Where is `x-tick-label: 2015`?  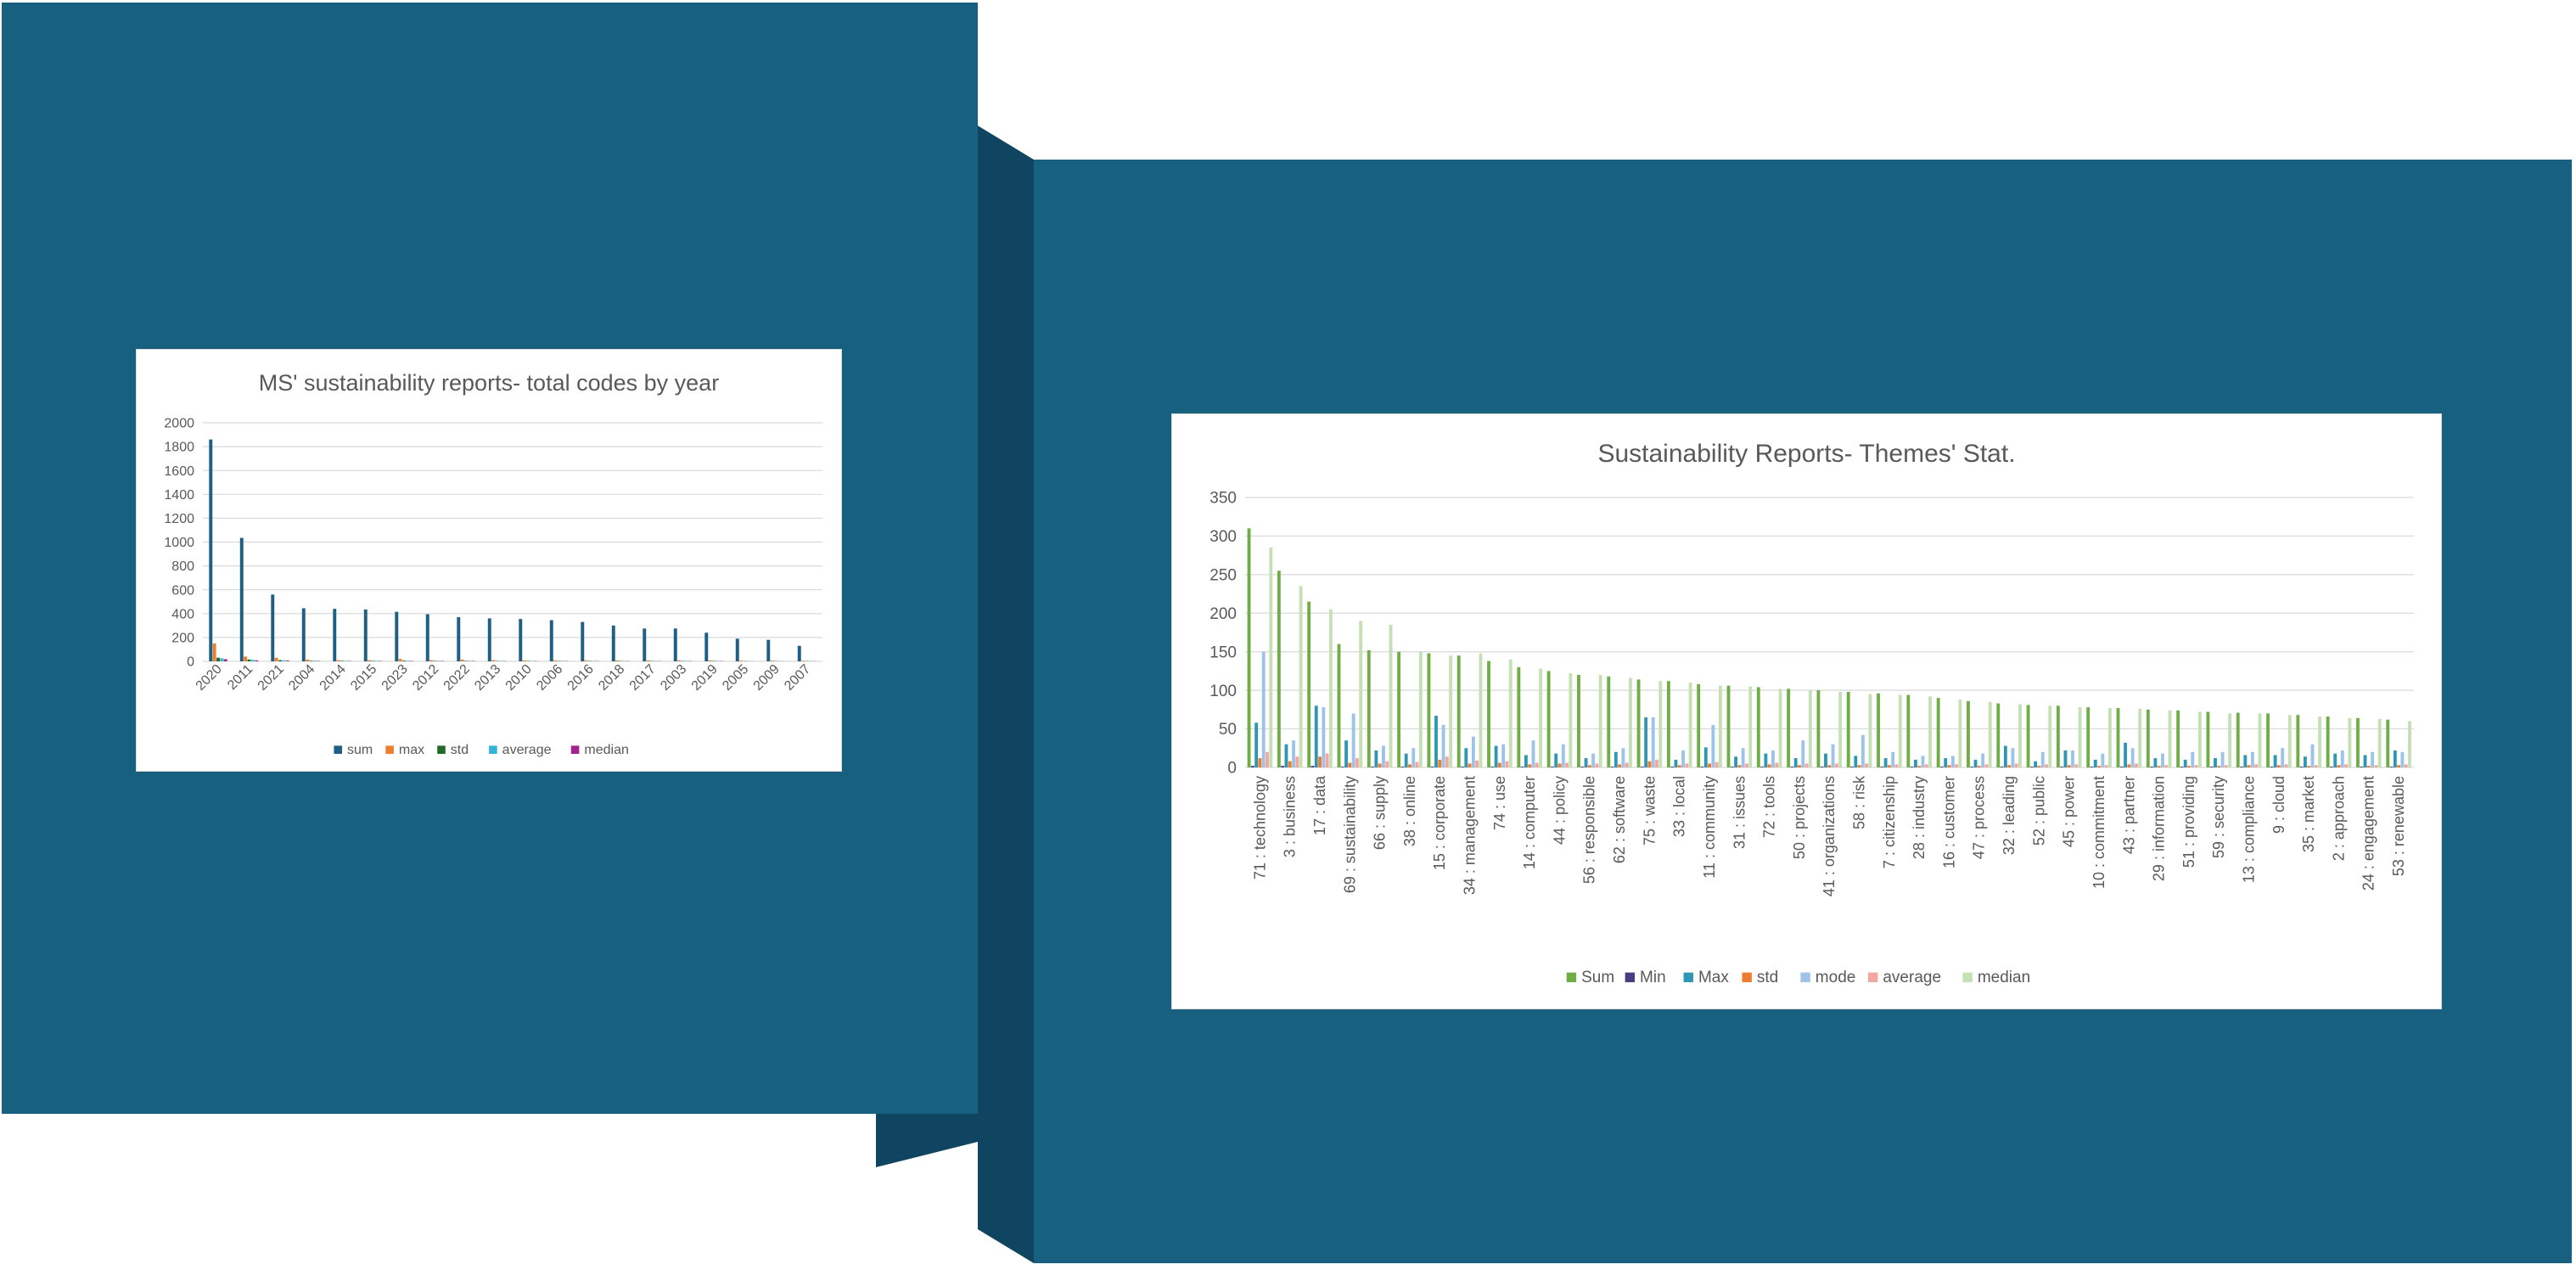 x-tick-label: 2015 is located at coordinates (363, 678).